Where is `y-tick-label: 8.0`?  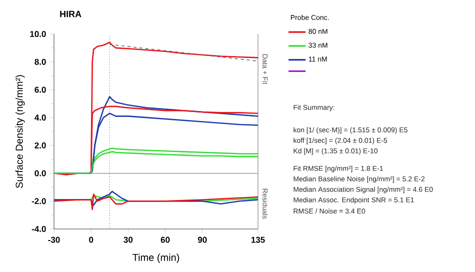
y-tick-label: 8.0 is located at coordinates (40, 61).